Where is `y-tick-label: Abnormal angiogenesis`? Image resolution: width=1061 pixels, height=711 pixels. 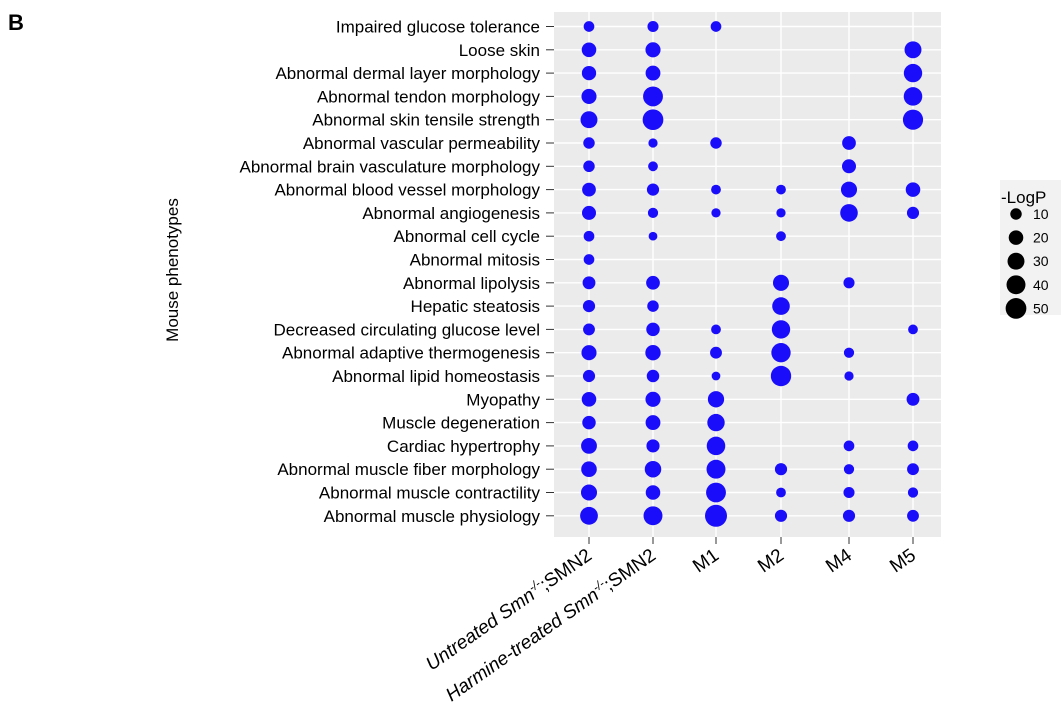
y-tick-label: Abnormal angiogenesis is located at coordinates (451, 213).